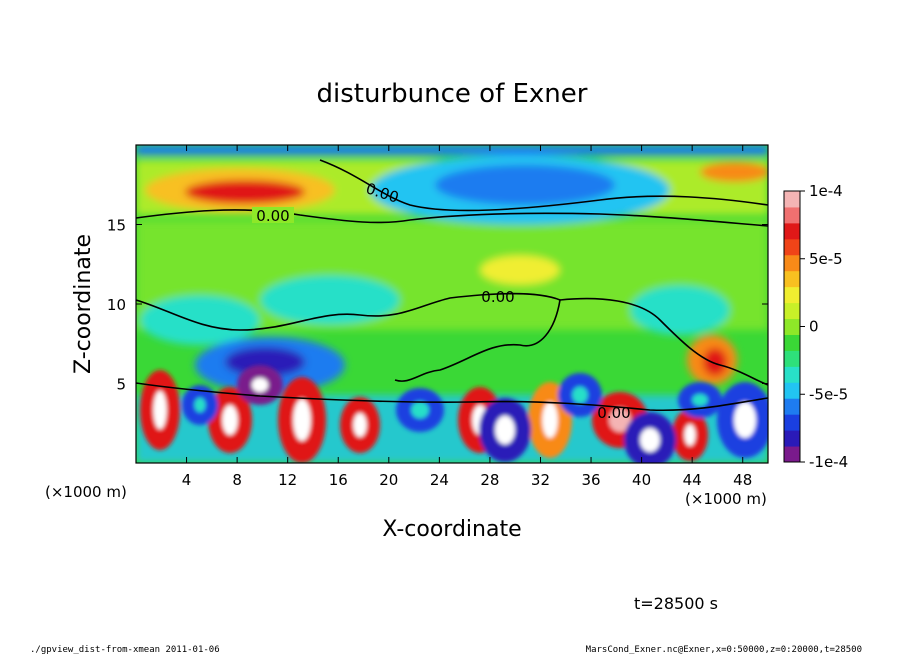 This screenshot has height=654, width=904. What do you see at coordinates (200, 320) in the screenshot?
I see `cyan-patch-left` at bounding box center [200, 320].